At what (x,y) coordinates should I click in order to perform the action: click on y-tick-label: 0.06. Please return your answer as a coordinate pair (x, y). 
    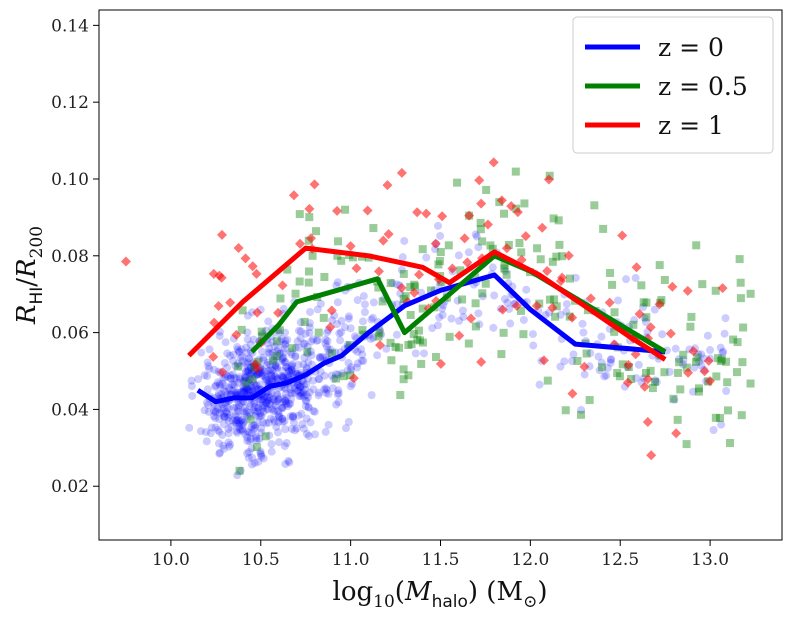
    Looking at the image, I should click on (70, 334).